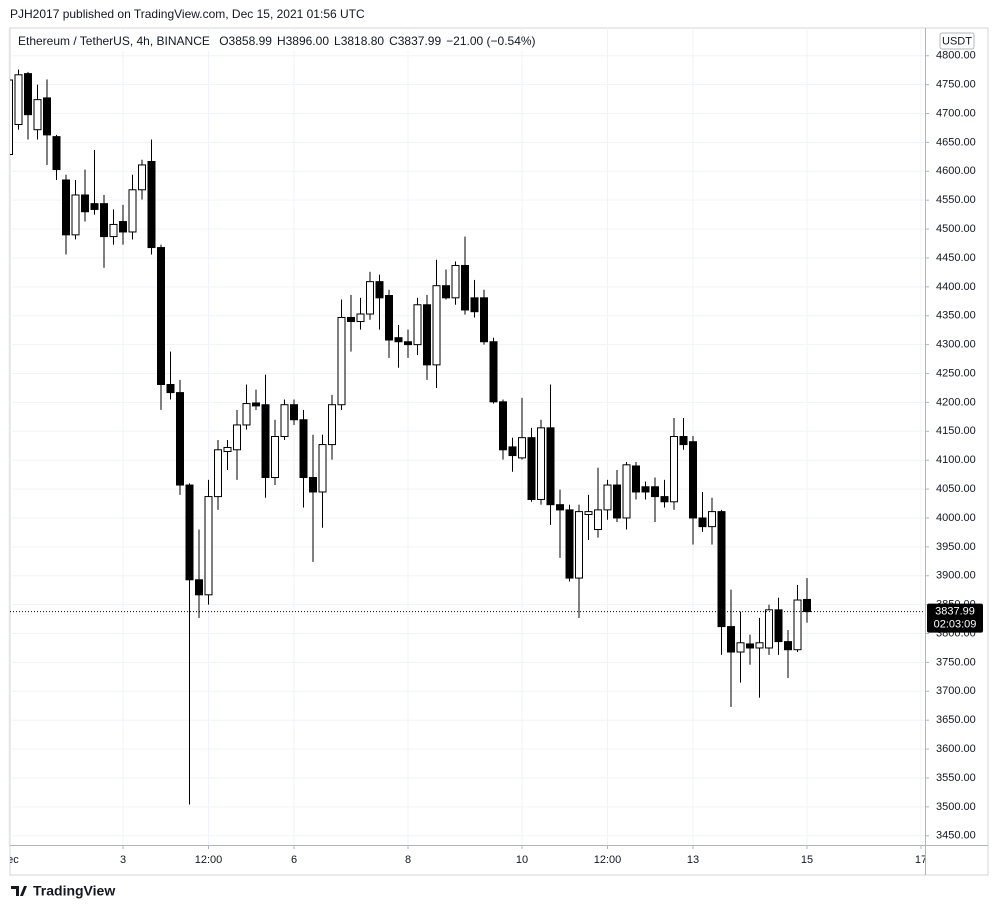 The height and width of the screenshot is (915, 998). Describe the element at coordinates (956, 431) in the screenshot. I see `y-tick-label: 4150.00` at that location.